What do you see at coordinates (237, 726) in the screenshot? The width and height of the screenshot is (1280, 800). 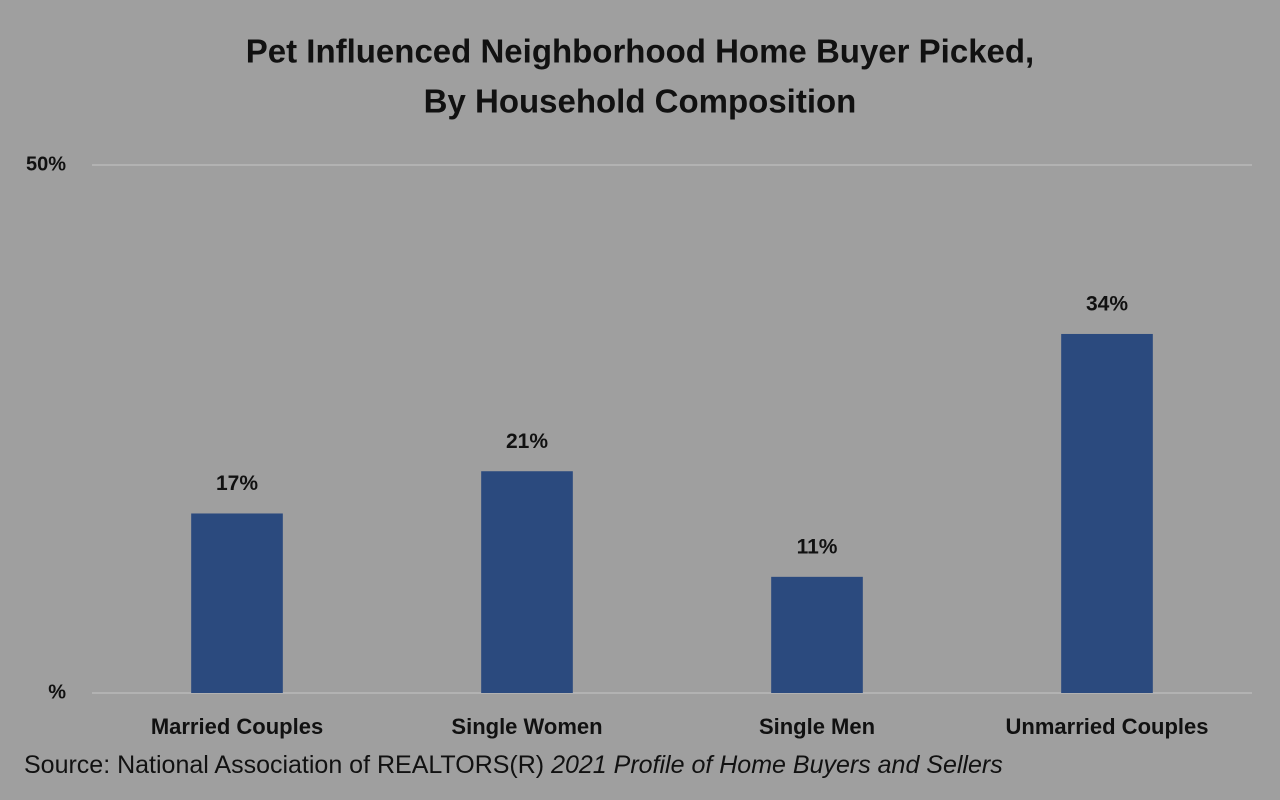 I see `x-tick-label: Married Couples` at bounding box center [237, 726].